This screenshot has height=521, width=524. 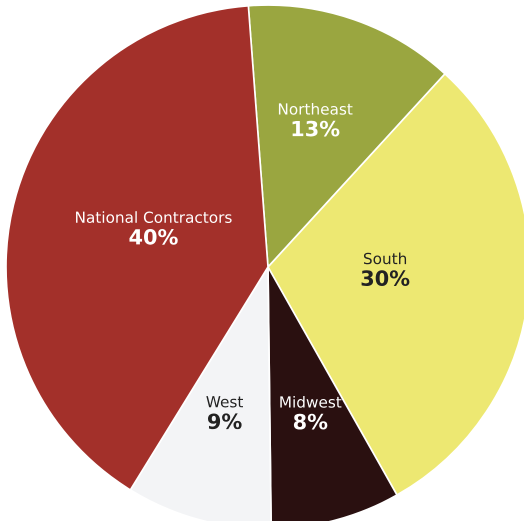 What do you see at coordinates (311, 402) in the screenshot?
I see `slice-label: Midwest` at bounding box center [311, 402].